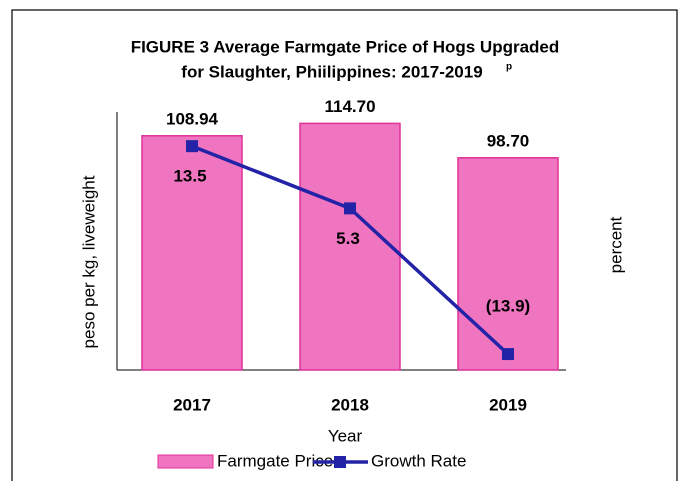 This screenshot has height=481, width=690. What do you see at coordinates (192, 404) in the screenshot?
I see `x-tick-label: 2017` at bounding box center [192, 404].